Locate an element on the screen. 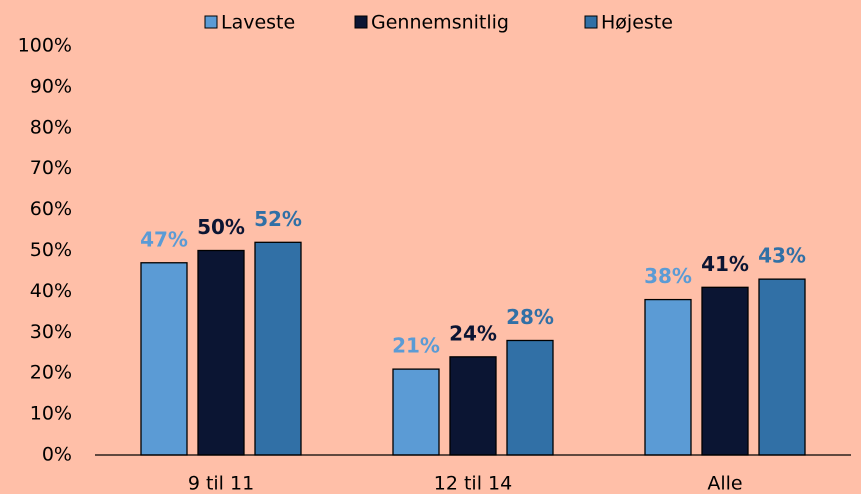 The image size is (861, 494). data-label: 21% is located at coordinates (416, 346).